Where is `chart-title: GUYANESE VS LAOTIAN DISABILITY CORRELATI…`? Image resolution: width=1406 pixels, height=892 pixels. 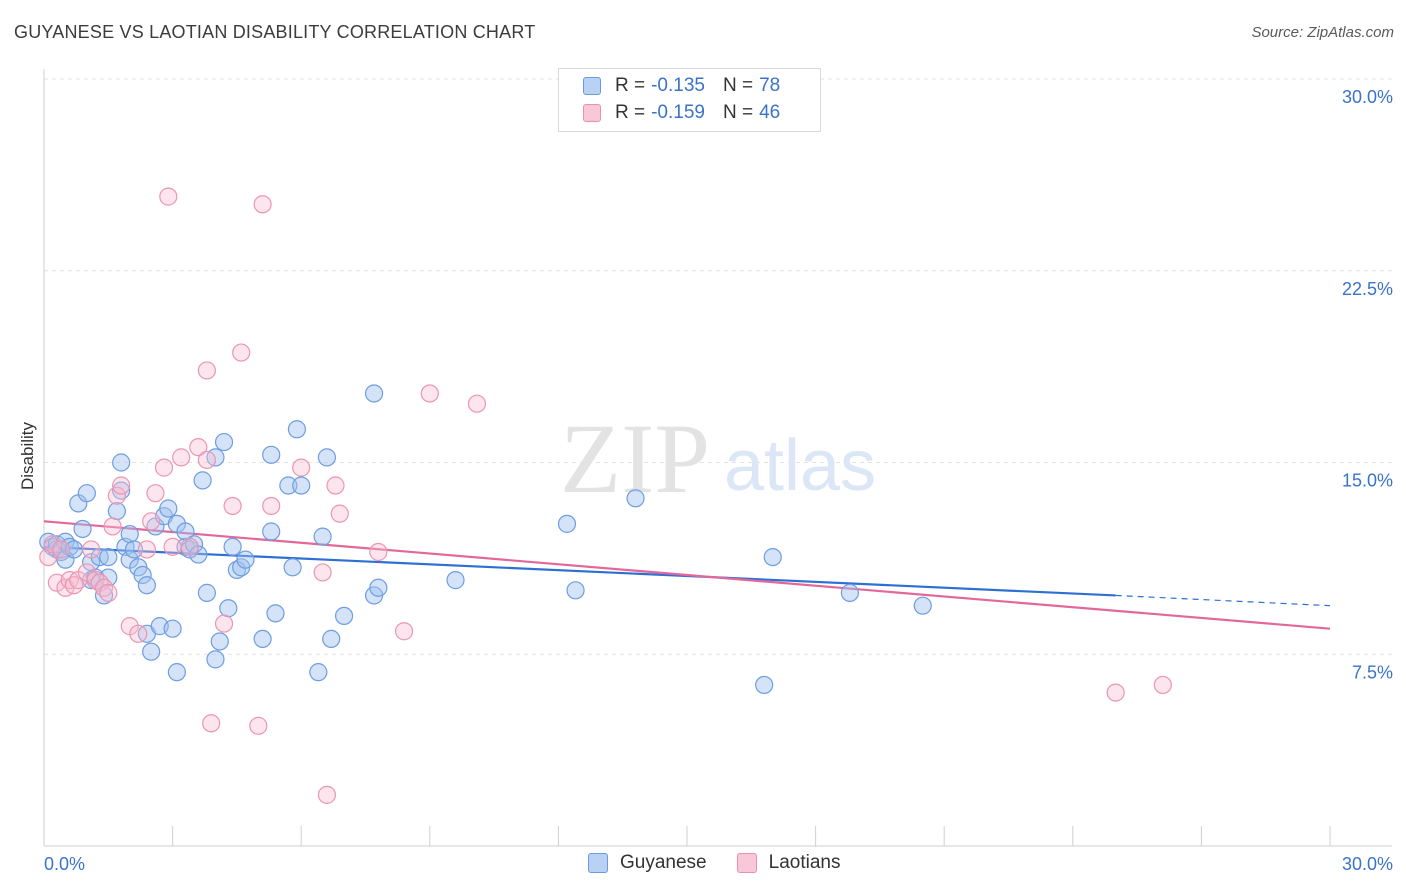
chart-title: GUYANESE VS LAOTIAN DISABILITY CORRELATI… is located at coordinates (275, 32).